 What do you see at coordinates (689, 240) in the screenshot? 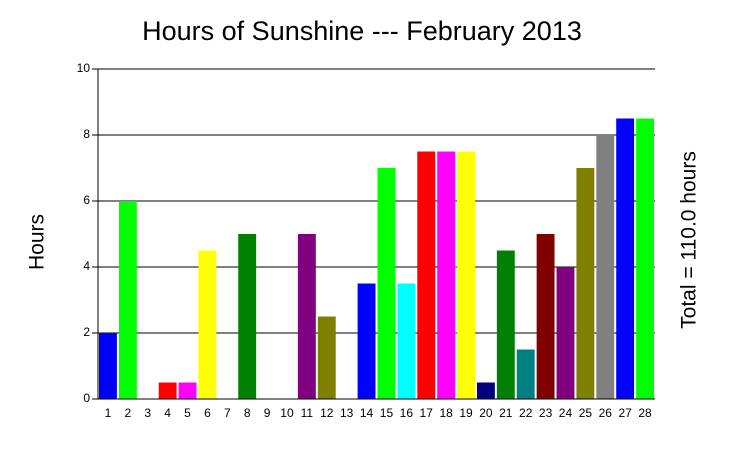
I see `total-annotation: Total = 110.0 hours` at bounding box center [689, 240].